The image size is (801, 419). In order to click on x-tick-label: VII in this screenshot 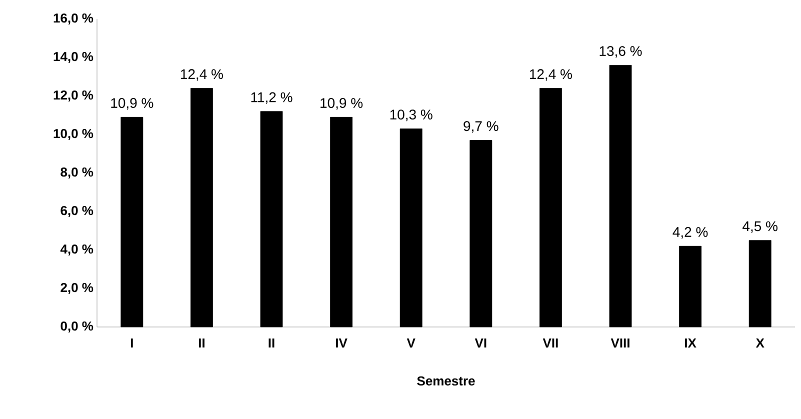, I will do `click(550, 343)`.